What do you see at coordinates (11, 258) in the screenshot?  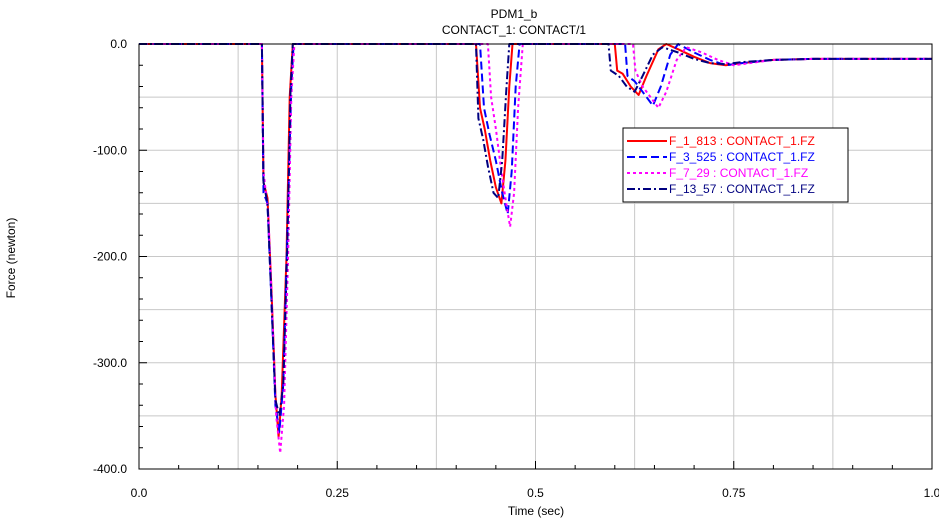 I see `y-axis-label: Force (newton)` at bounding box center [11, 258].